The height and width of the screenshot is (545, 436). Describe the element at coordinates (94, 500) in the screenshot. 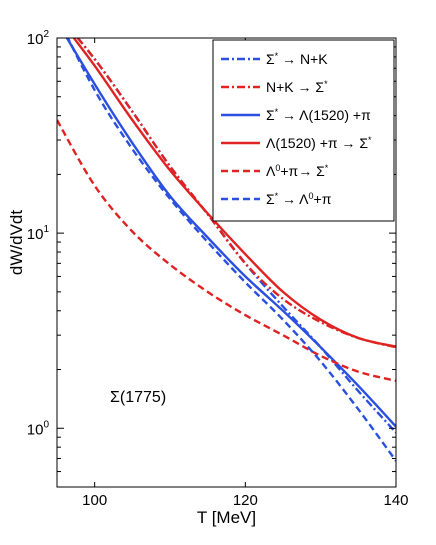

I see `x-tick-label: 100` at that location.